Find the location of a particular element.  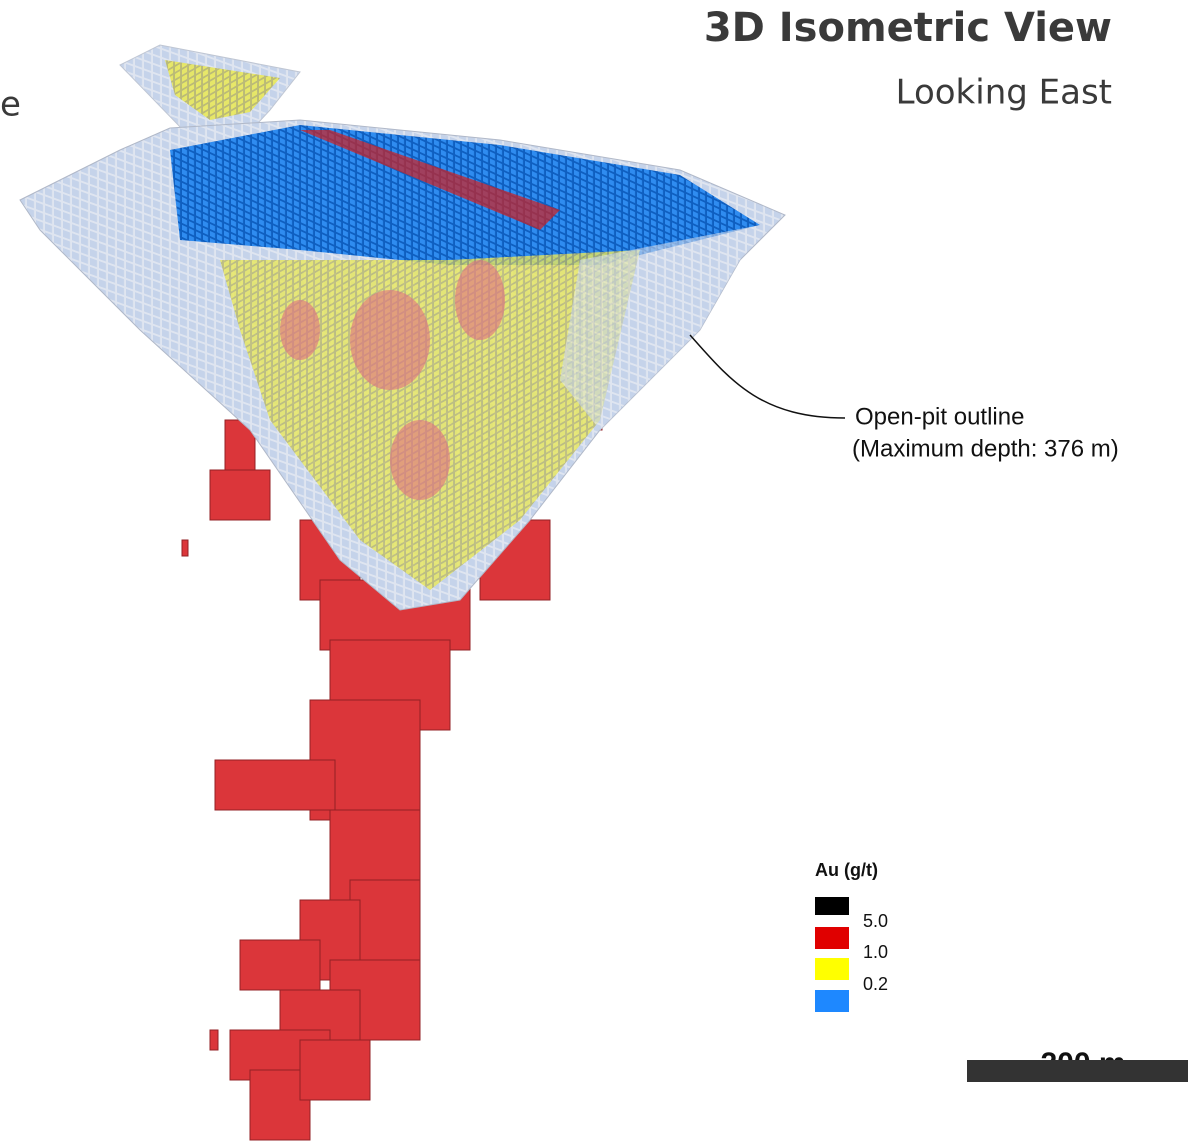

small-pit-ore is located at coordinates (222, 90).